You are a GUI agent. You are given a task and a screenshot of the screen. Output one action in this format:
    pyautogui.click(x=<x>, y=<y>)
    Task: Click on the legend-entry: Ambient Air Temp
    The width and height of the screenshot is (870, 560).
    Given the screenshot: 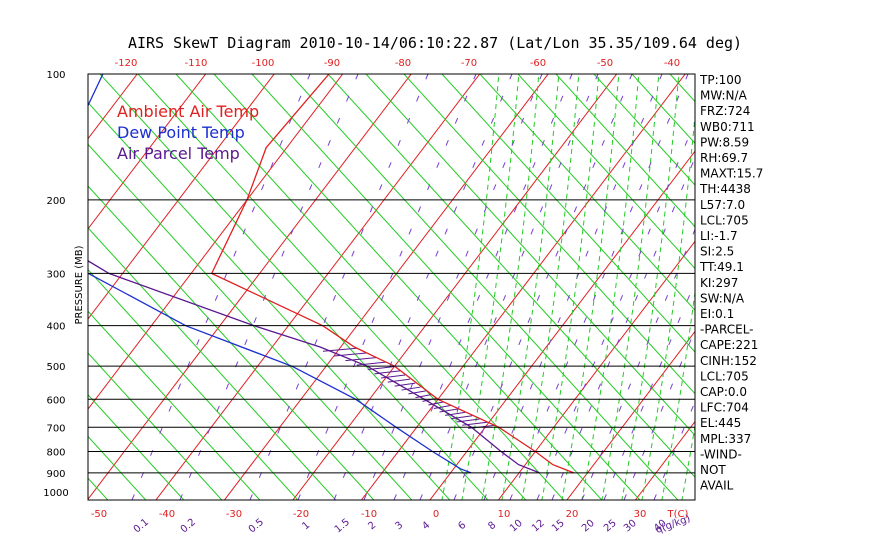 What is the action you would take?
    pyautogui.click(x=188, y=111)
    